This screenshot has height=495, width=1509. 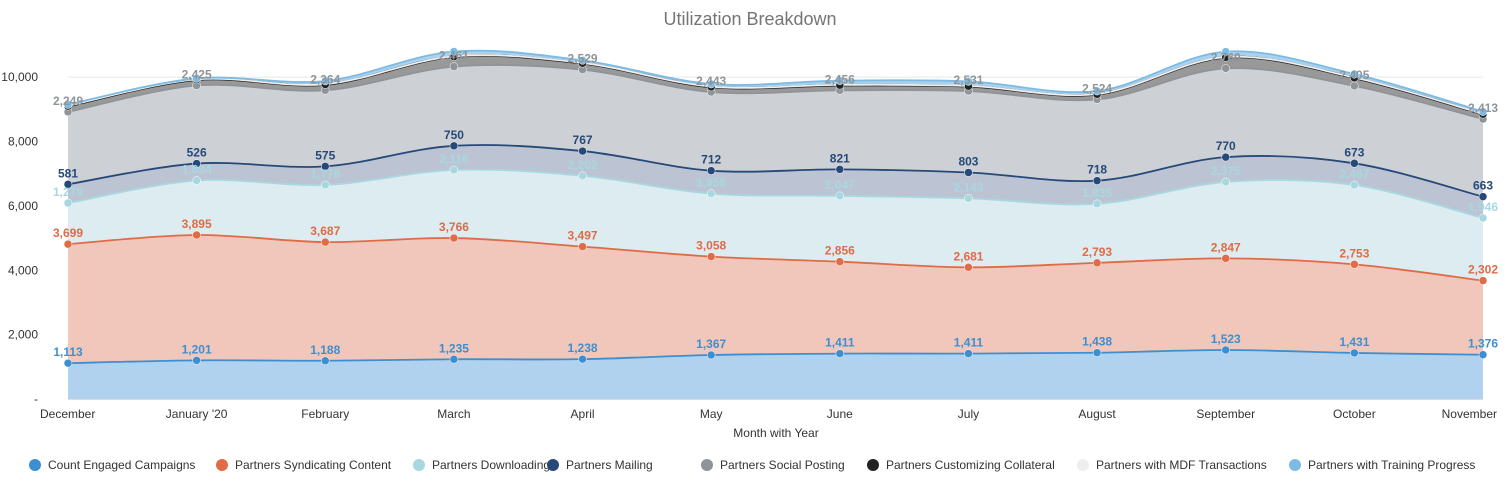 What do you see at coordinates (121, 465) in the screenshot?
I see `legend-label: Count Engaged Campaigns` at bounding box center [121, 465].